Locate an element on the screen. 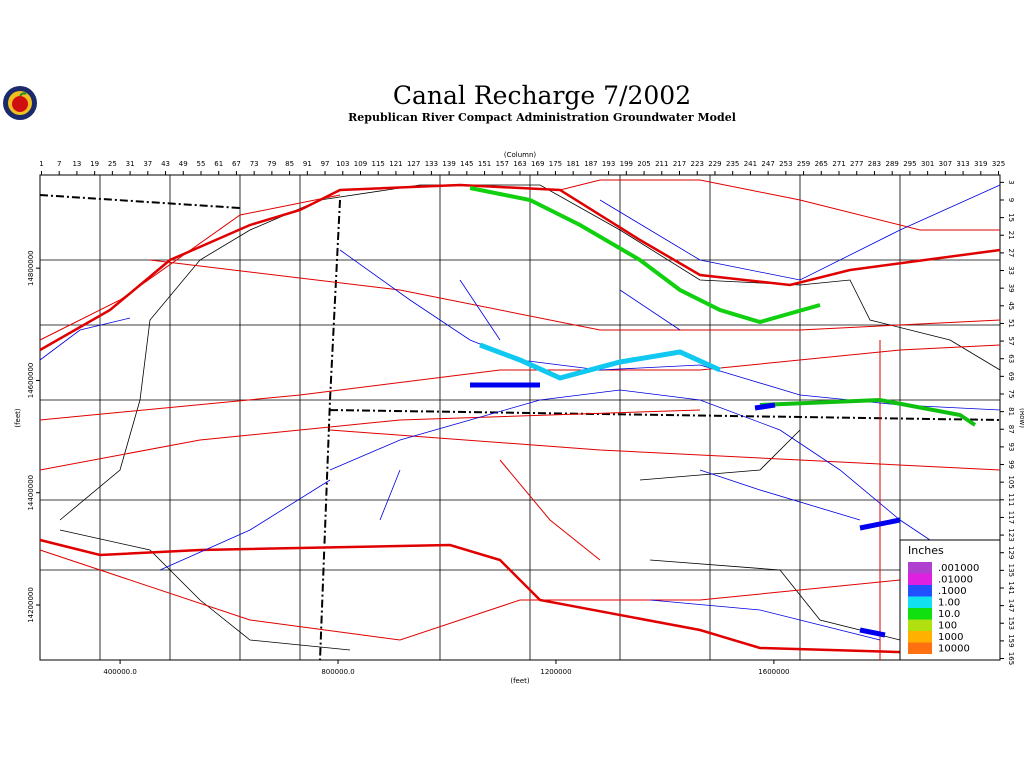  column-tick-label: 241 is located at coordinates (750, 164).